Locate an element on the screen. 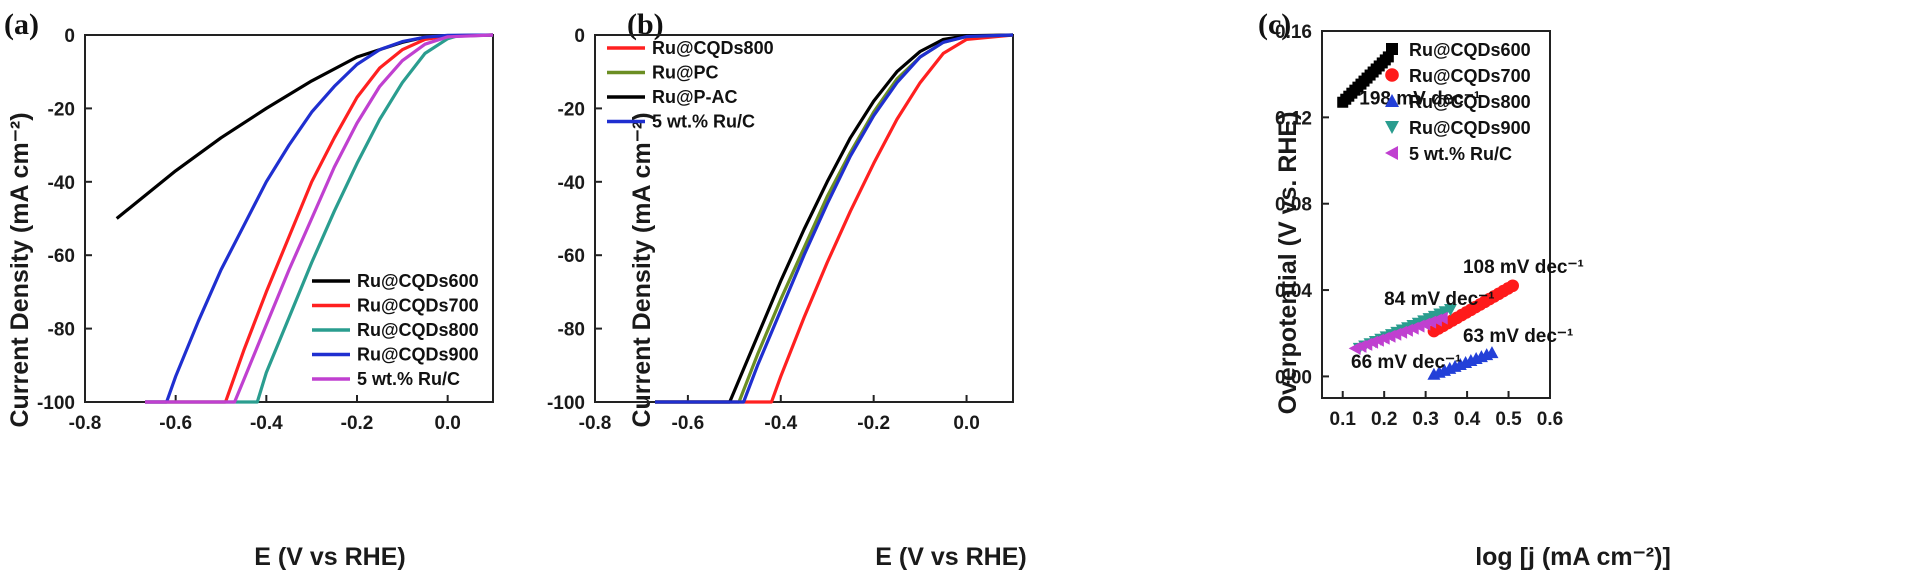  series-line-ru-cqds600 is located at coordinates (304, 126).